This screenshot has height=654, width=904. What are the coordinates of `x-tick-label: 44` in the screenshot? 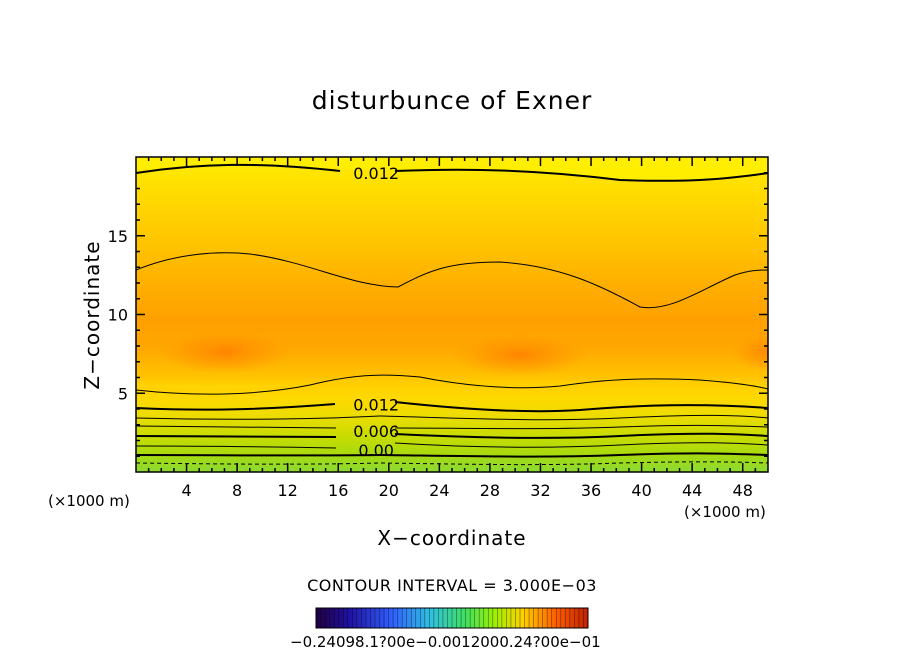 It's located at (692, 490).